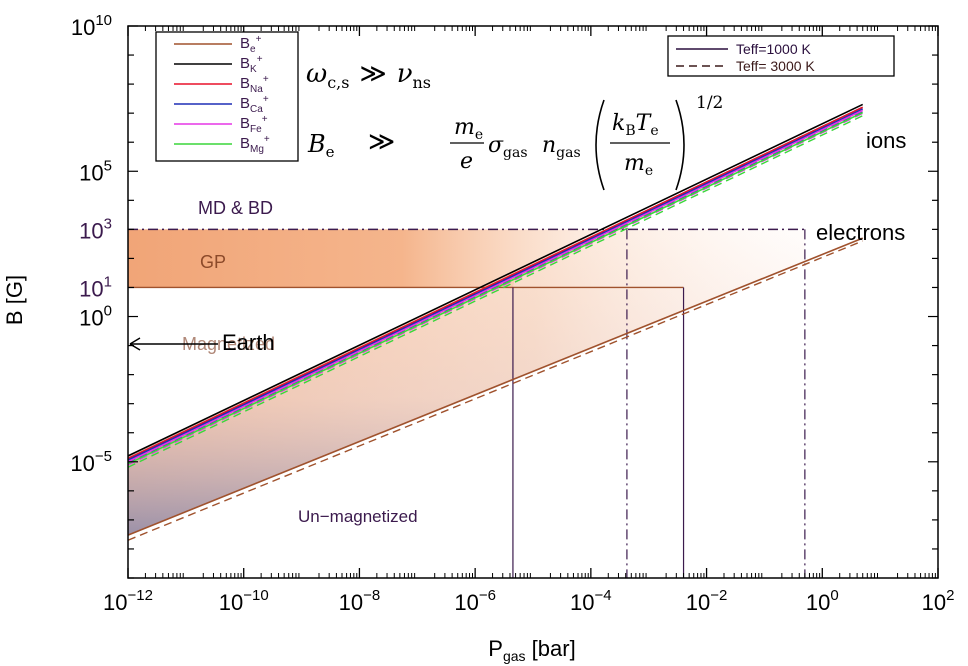 The image size is (968, 666). I want to click on x-axis-label-unit: [bar], so click(551, 648).